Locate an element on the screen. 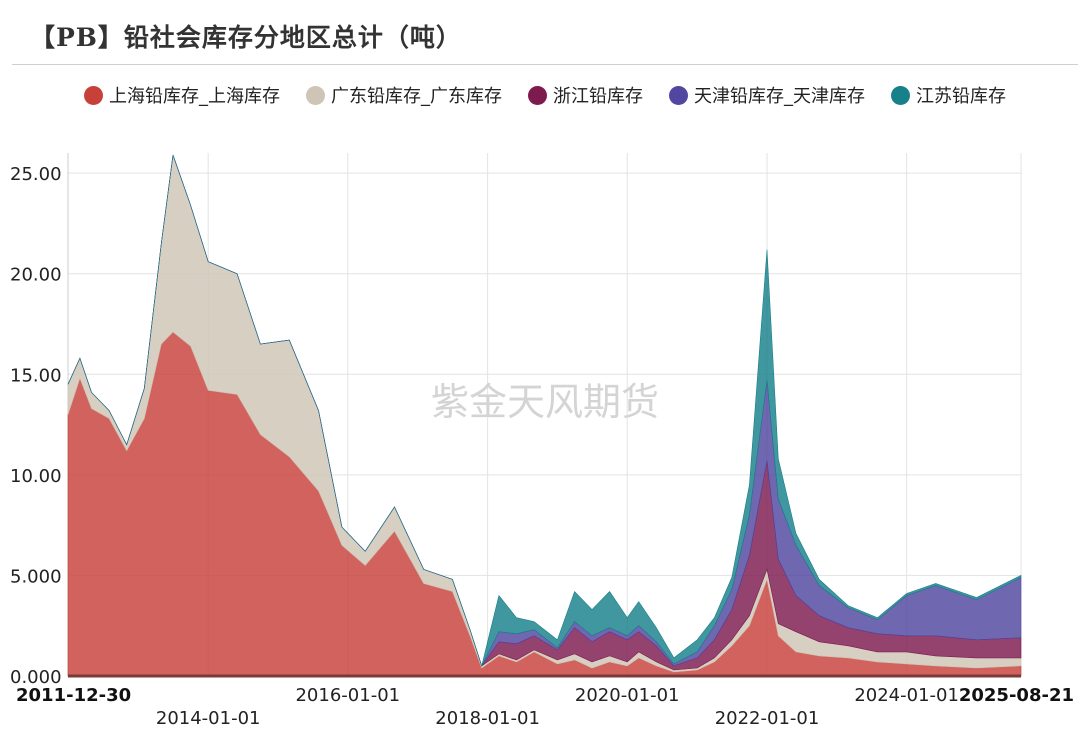 This screenshot has height=736, width=1080. title-divider is located at coordinates (545, 64).